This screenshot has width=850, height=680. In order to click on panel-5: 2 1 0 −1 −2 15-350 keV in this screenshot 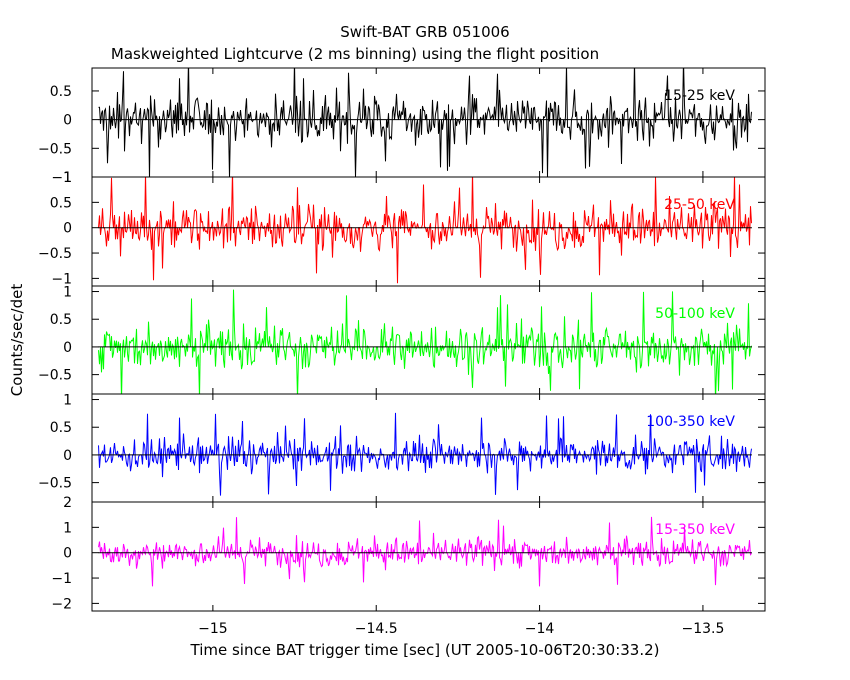, I will do `click(408, 553)`.